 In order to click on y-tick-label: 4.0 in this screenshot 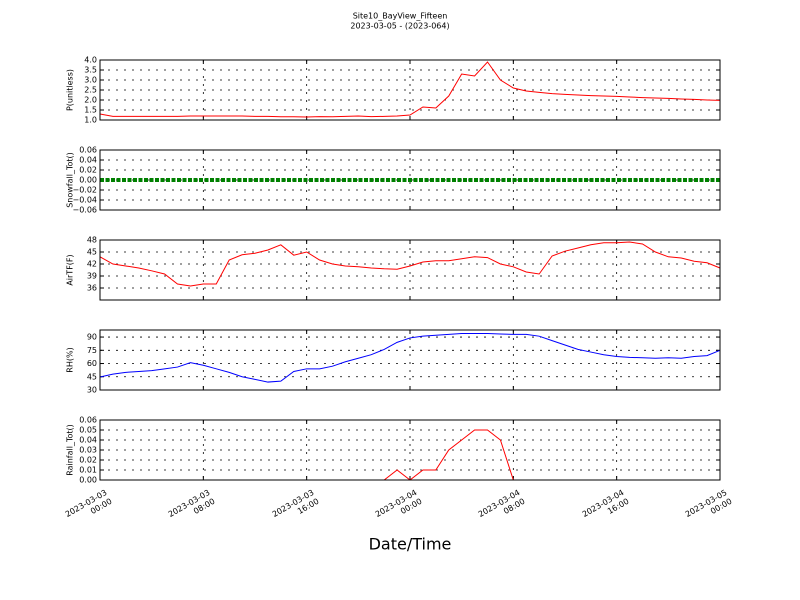, I will do `click(90, 60)`.